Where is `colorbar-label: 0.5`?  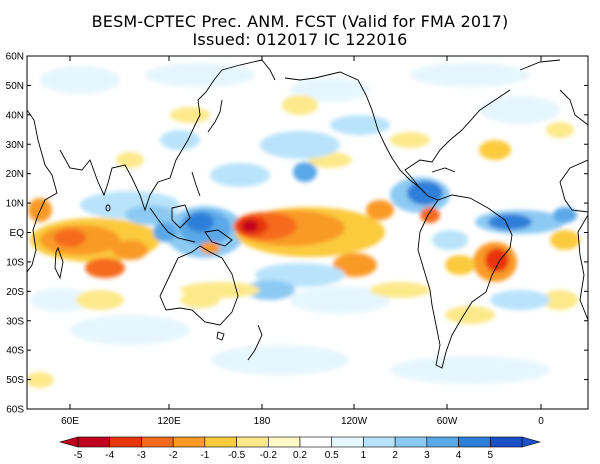 colorbar-label: 0.5 is located at coordinates (332, 455).